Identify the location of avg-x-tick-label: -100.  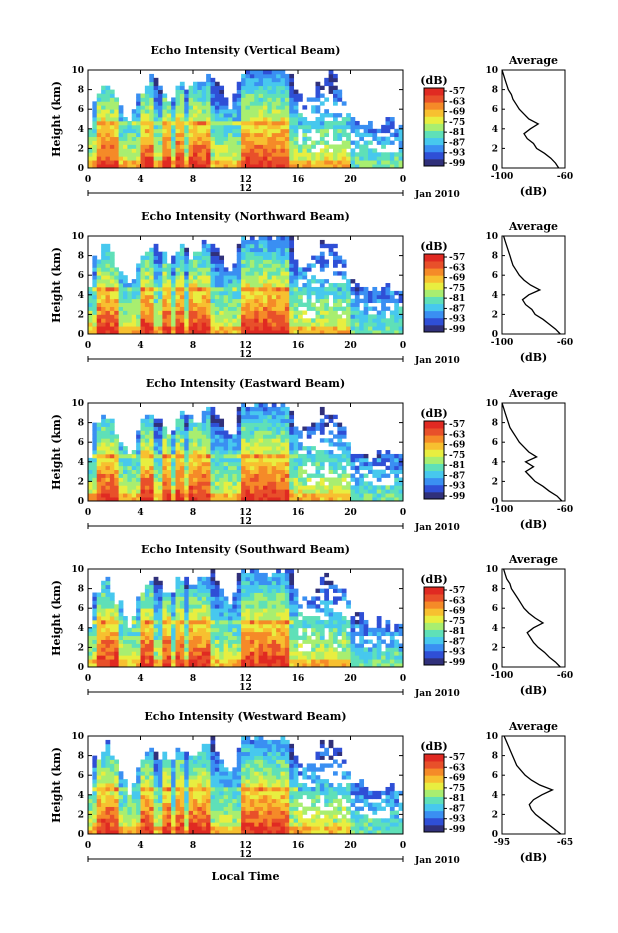
(502, 343).